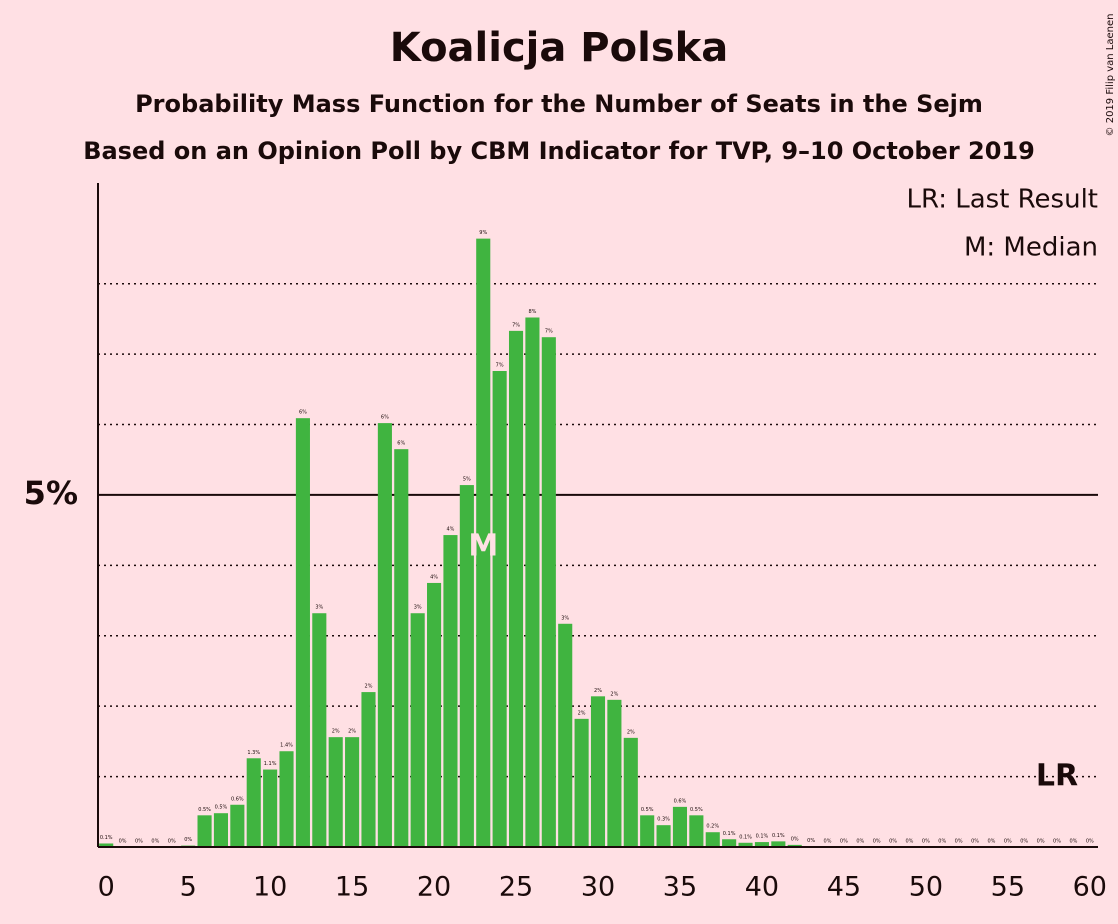 This screenshot has width=1118, height=924. What do you see at coordinates (598, 887) in the screenshot?
I see `x-tick-label: 30` at bounding box center [598, 887].